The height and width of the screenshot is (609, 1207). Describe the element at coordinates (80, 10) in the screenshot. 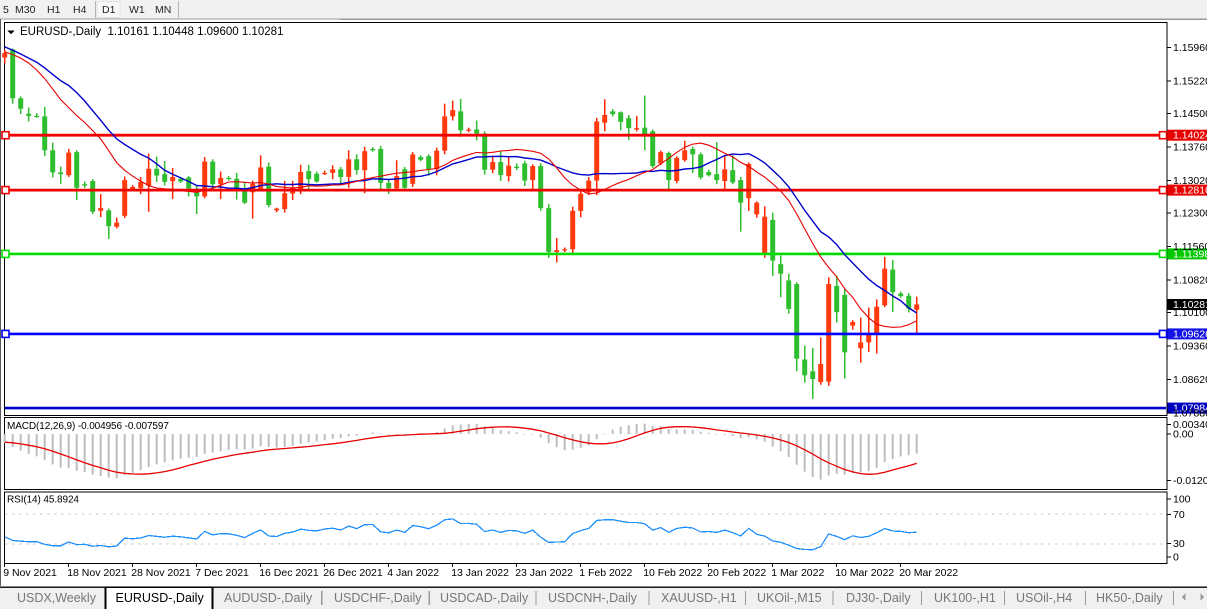

I see `svg-text: H4` at that location.